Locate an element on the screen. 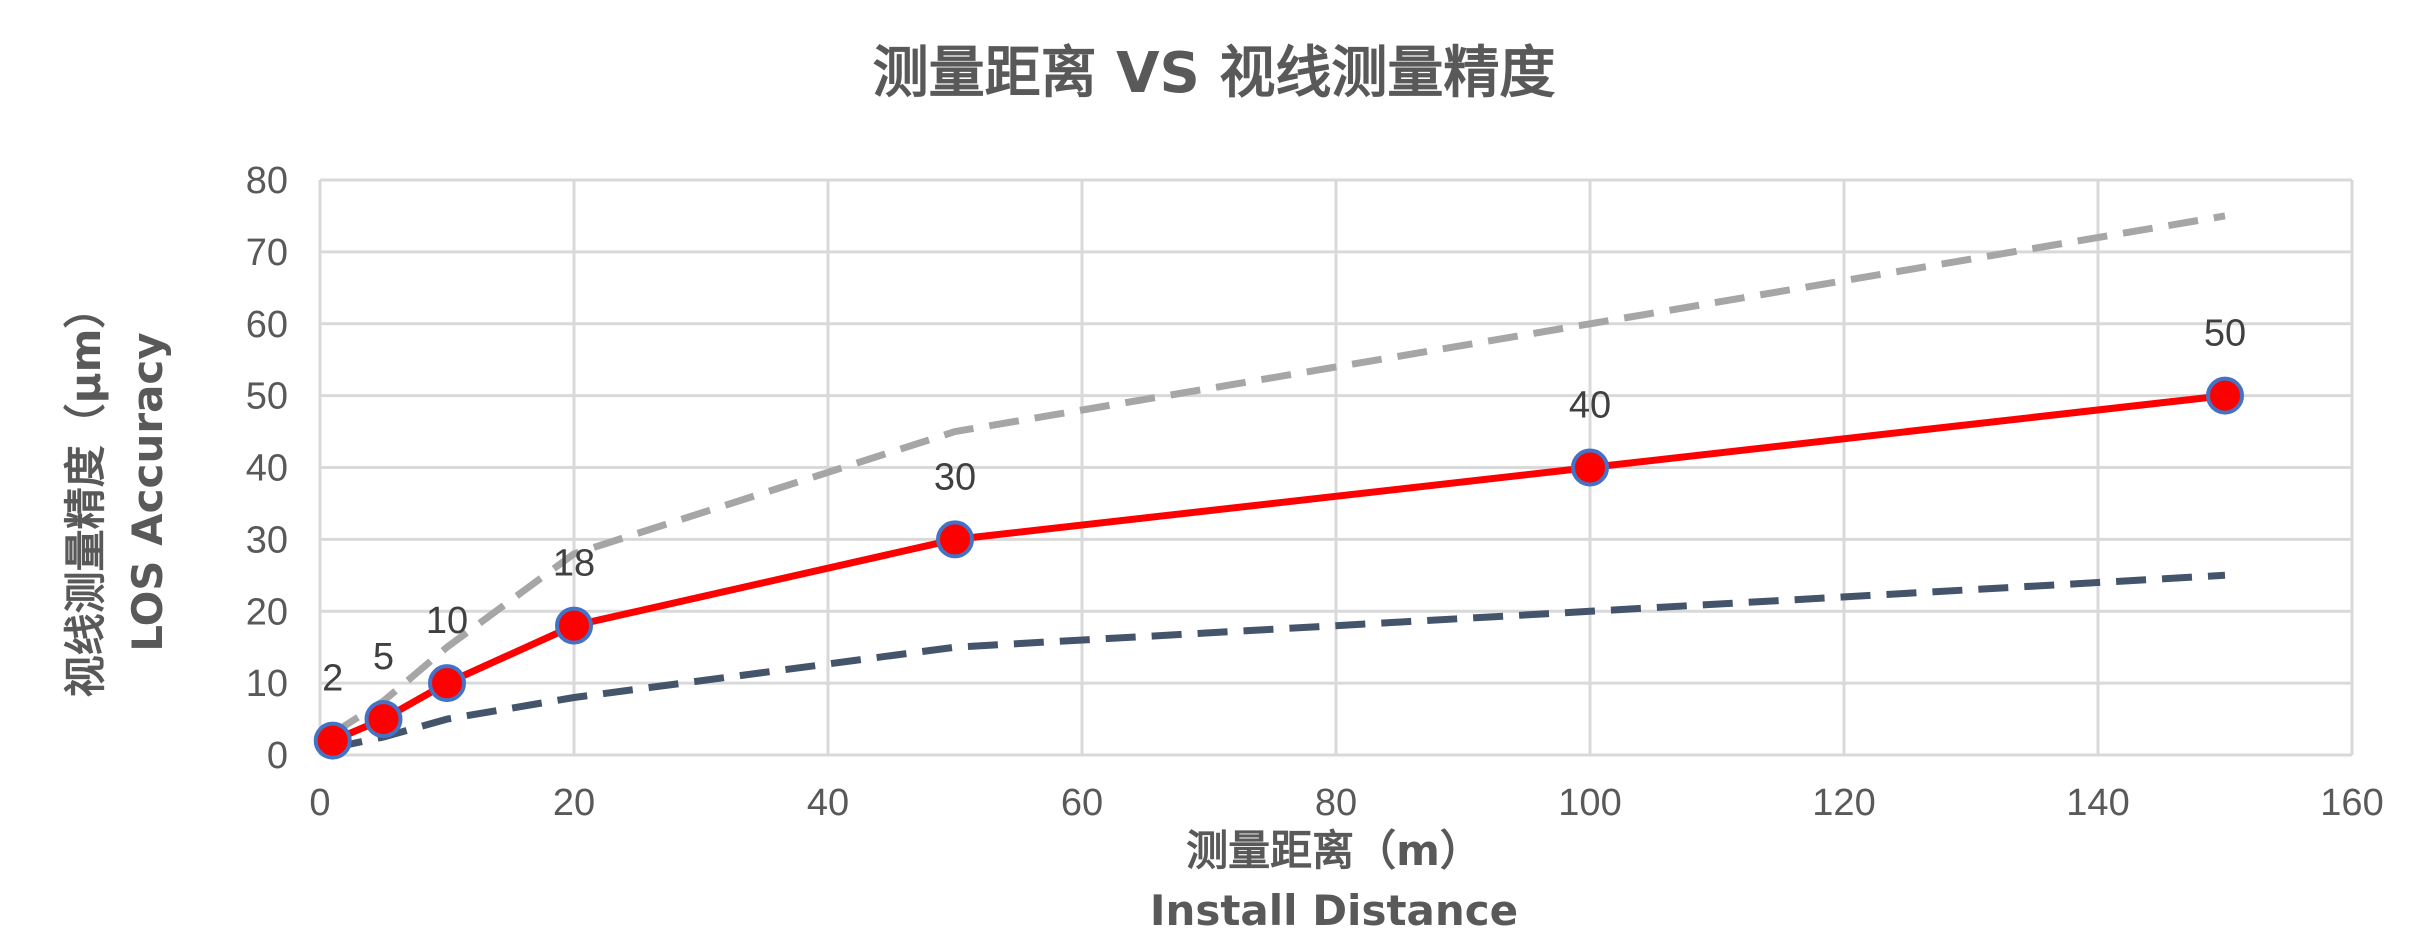  series-line-dashed-lower is located at coordinates (1278, 661).